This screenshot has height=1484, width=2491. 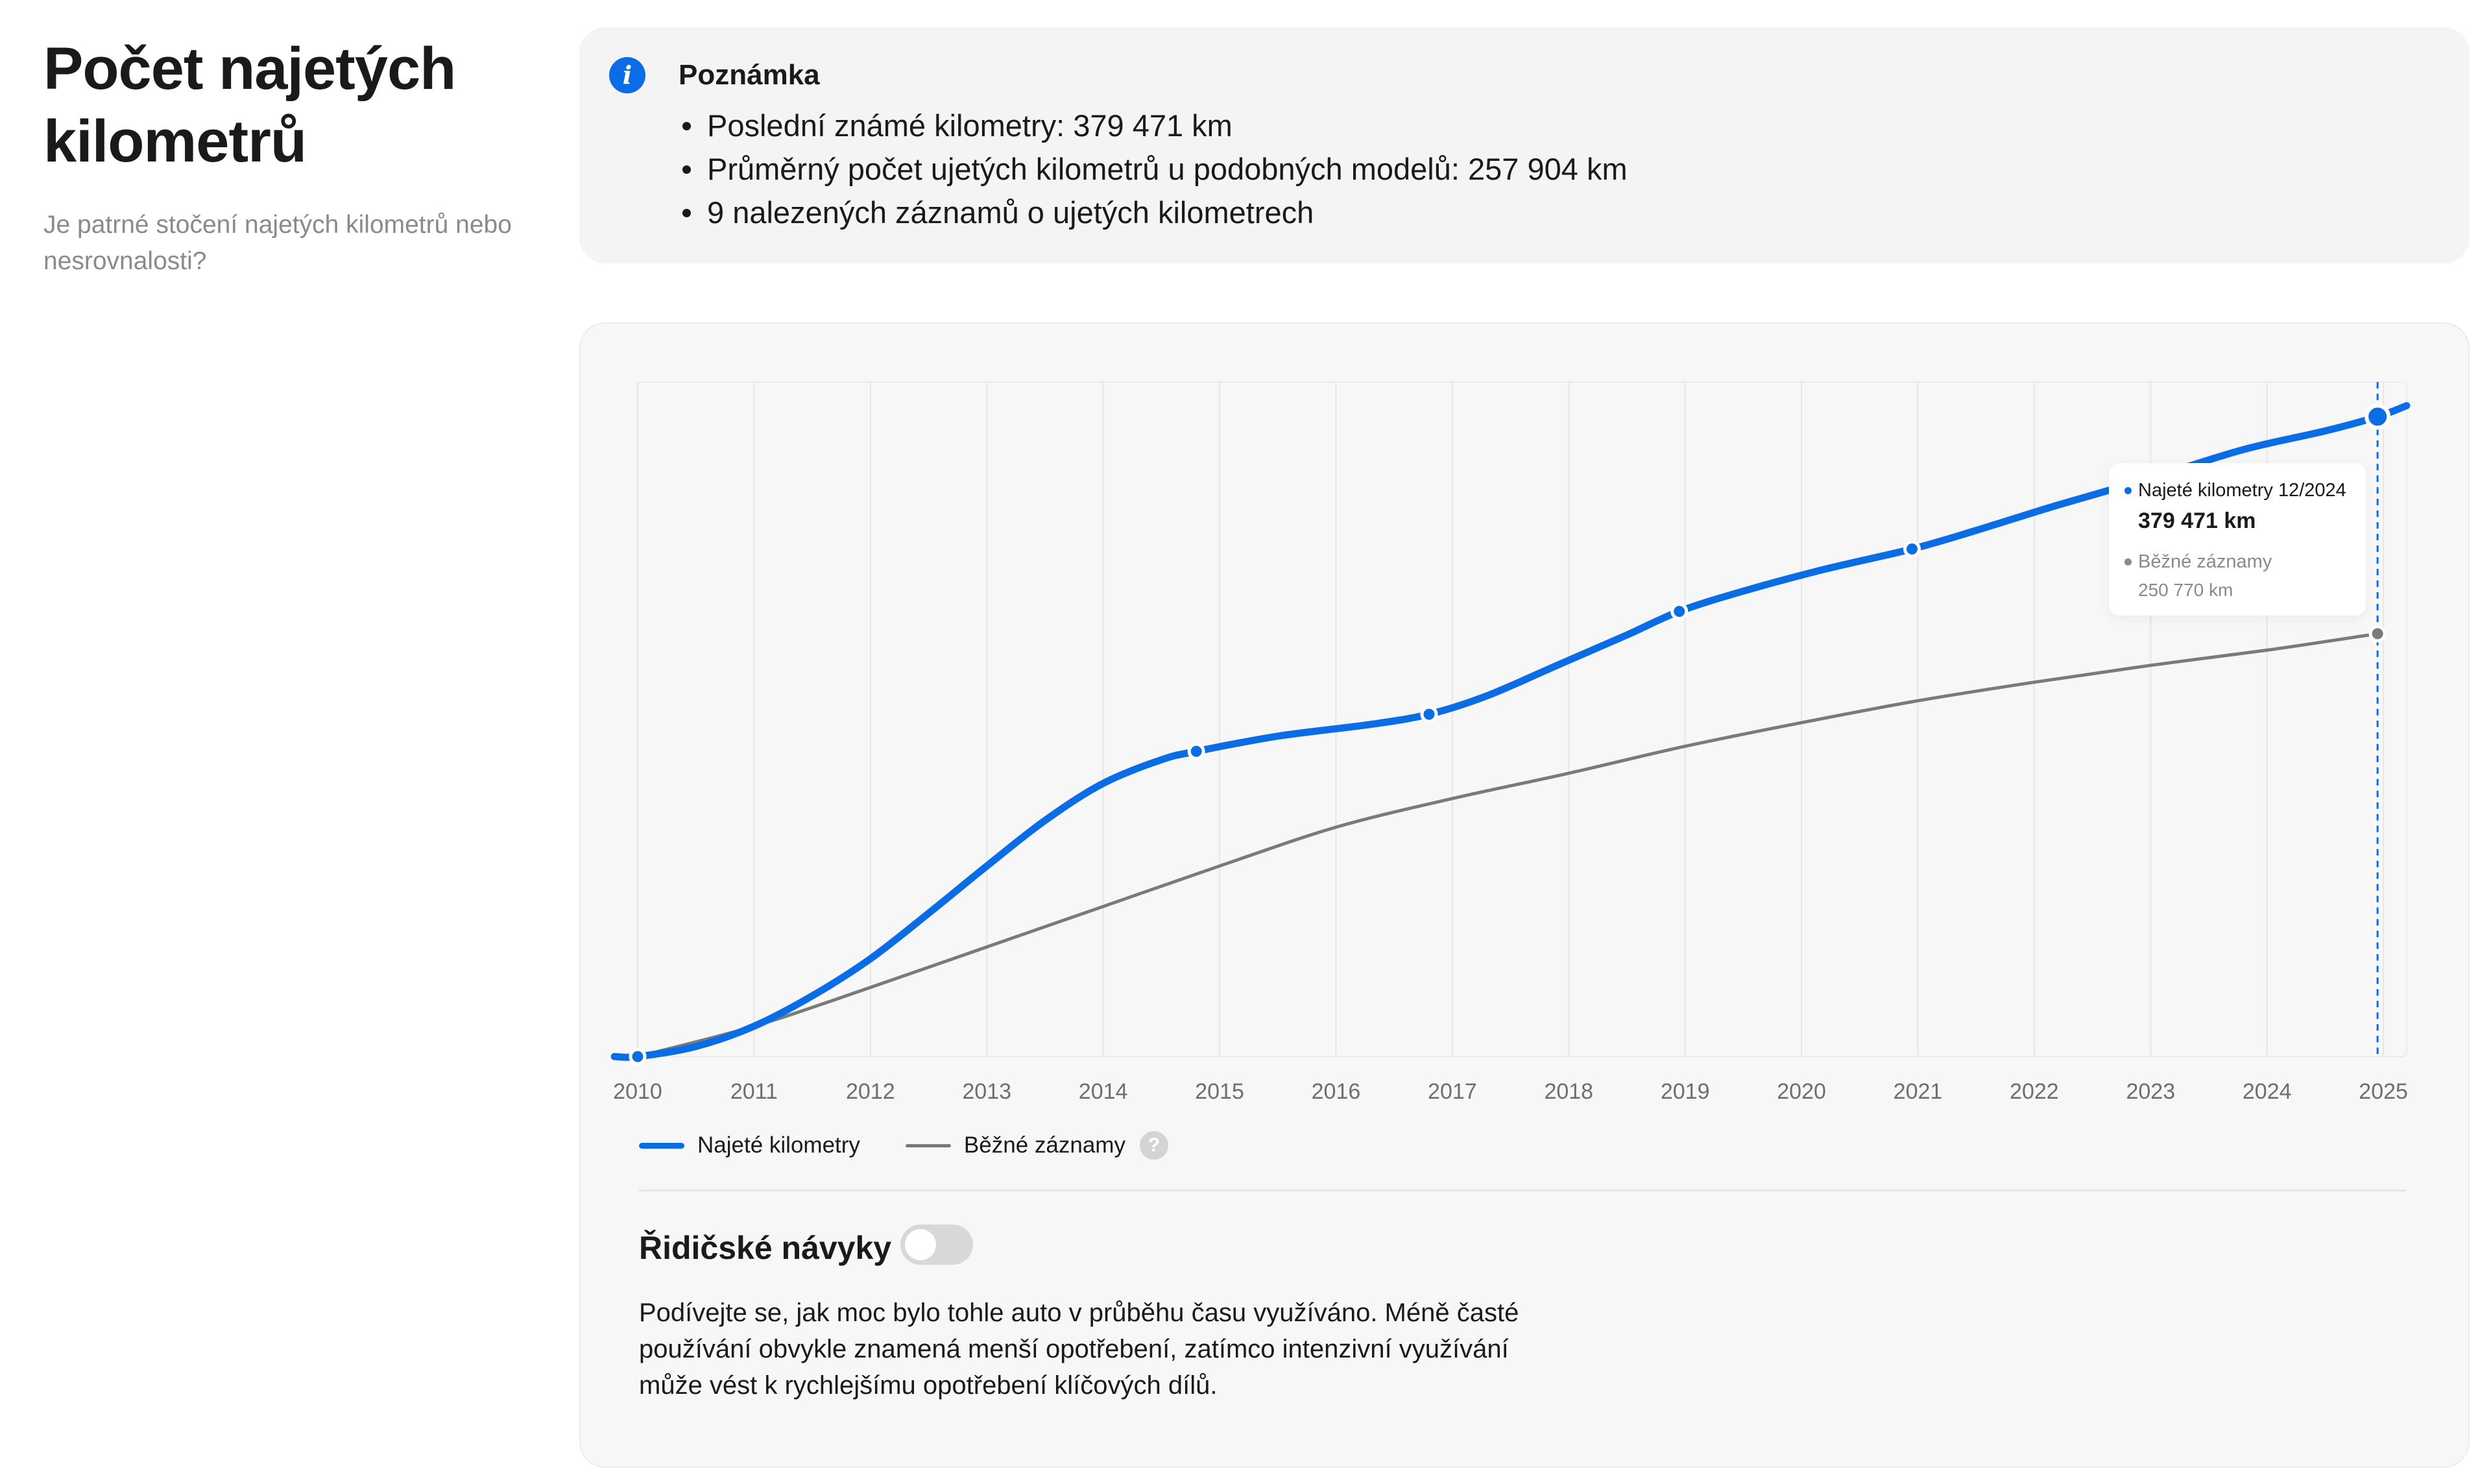 What do you see at coordinates (637, 1091) in the screenshot?
I see `x-tick-label-2010: 2010` at bounding box center [637, 1091].